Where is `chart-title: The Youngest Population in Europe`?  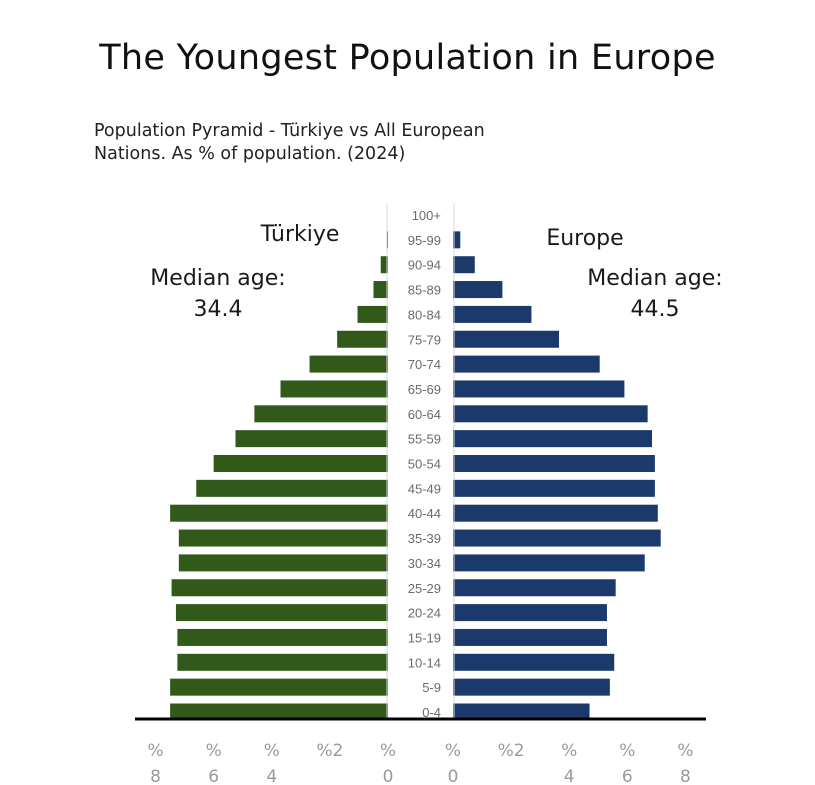
chart-title: The Youngest Population in Europe is located at coordinates (407, 58).